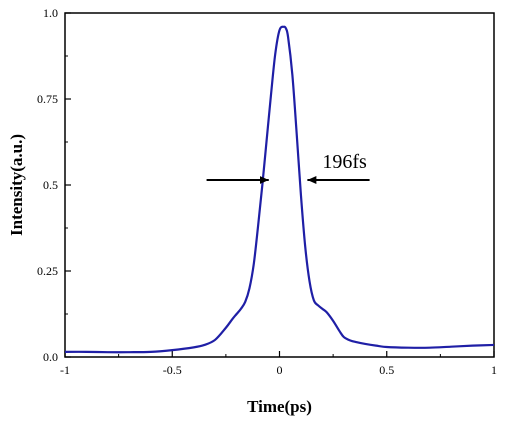  What do you see at coordinates (47, 271) in the screenshot?
I see `y-tick-label: 0.25` at bounding box center [47, 271].